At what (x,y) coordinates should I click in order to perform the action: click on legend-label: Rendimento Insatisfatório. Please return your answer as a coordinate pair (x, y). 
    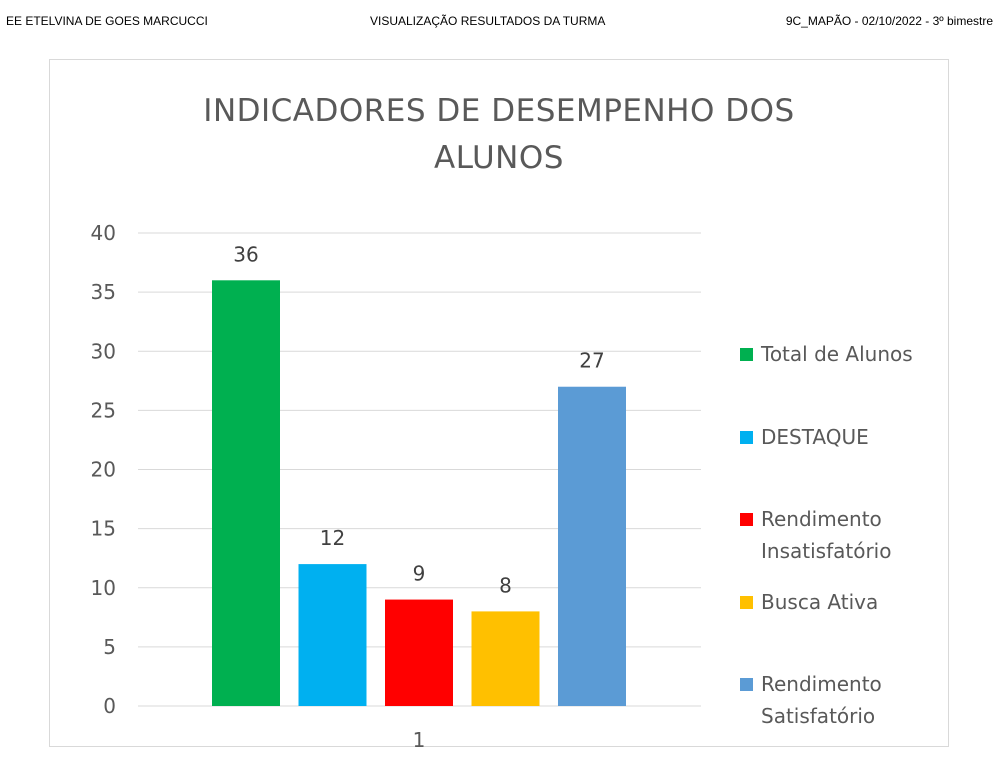
    Looking at the image, I should click on (826, 535).